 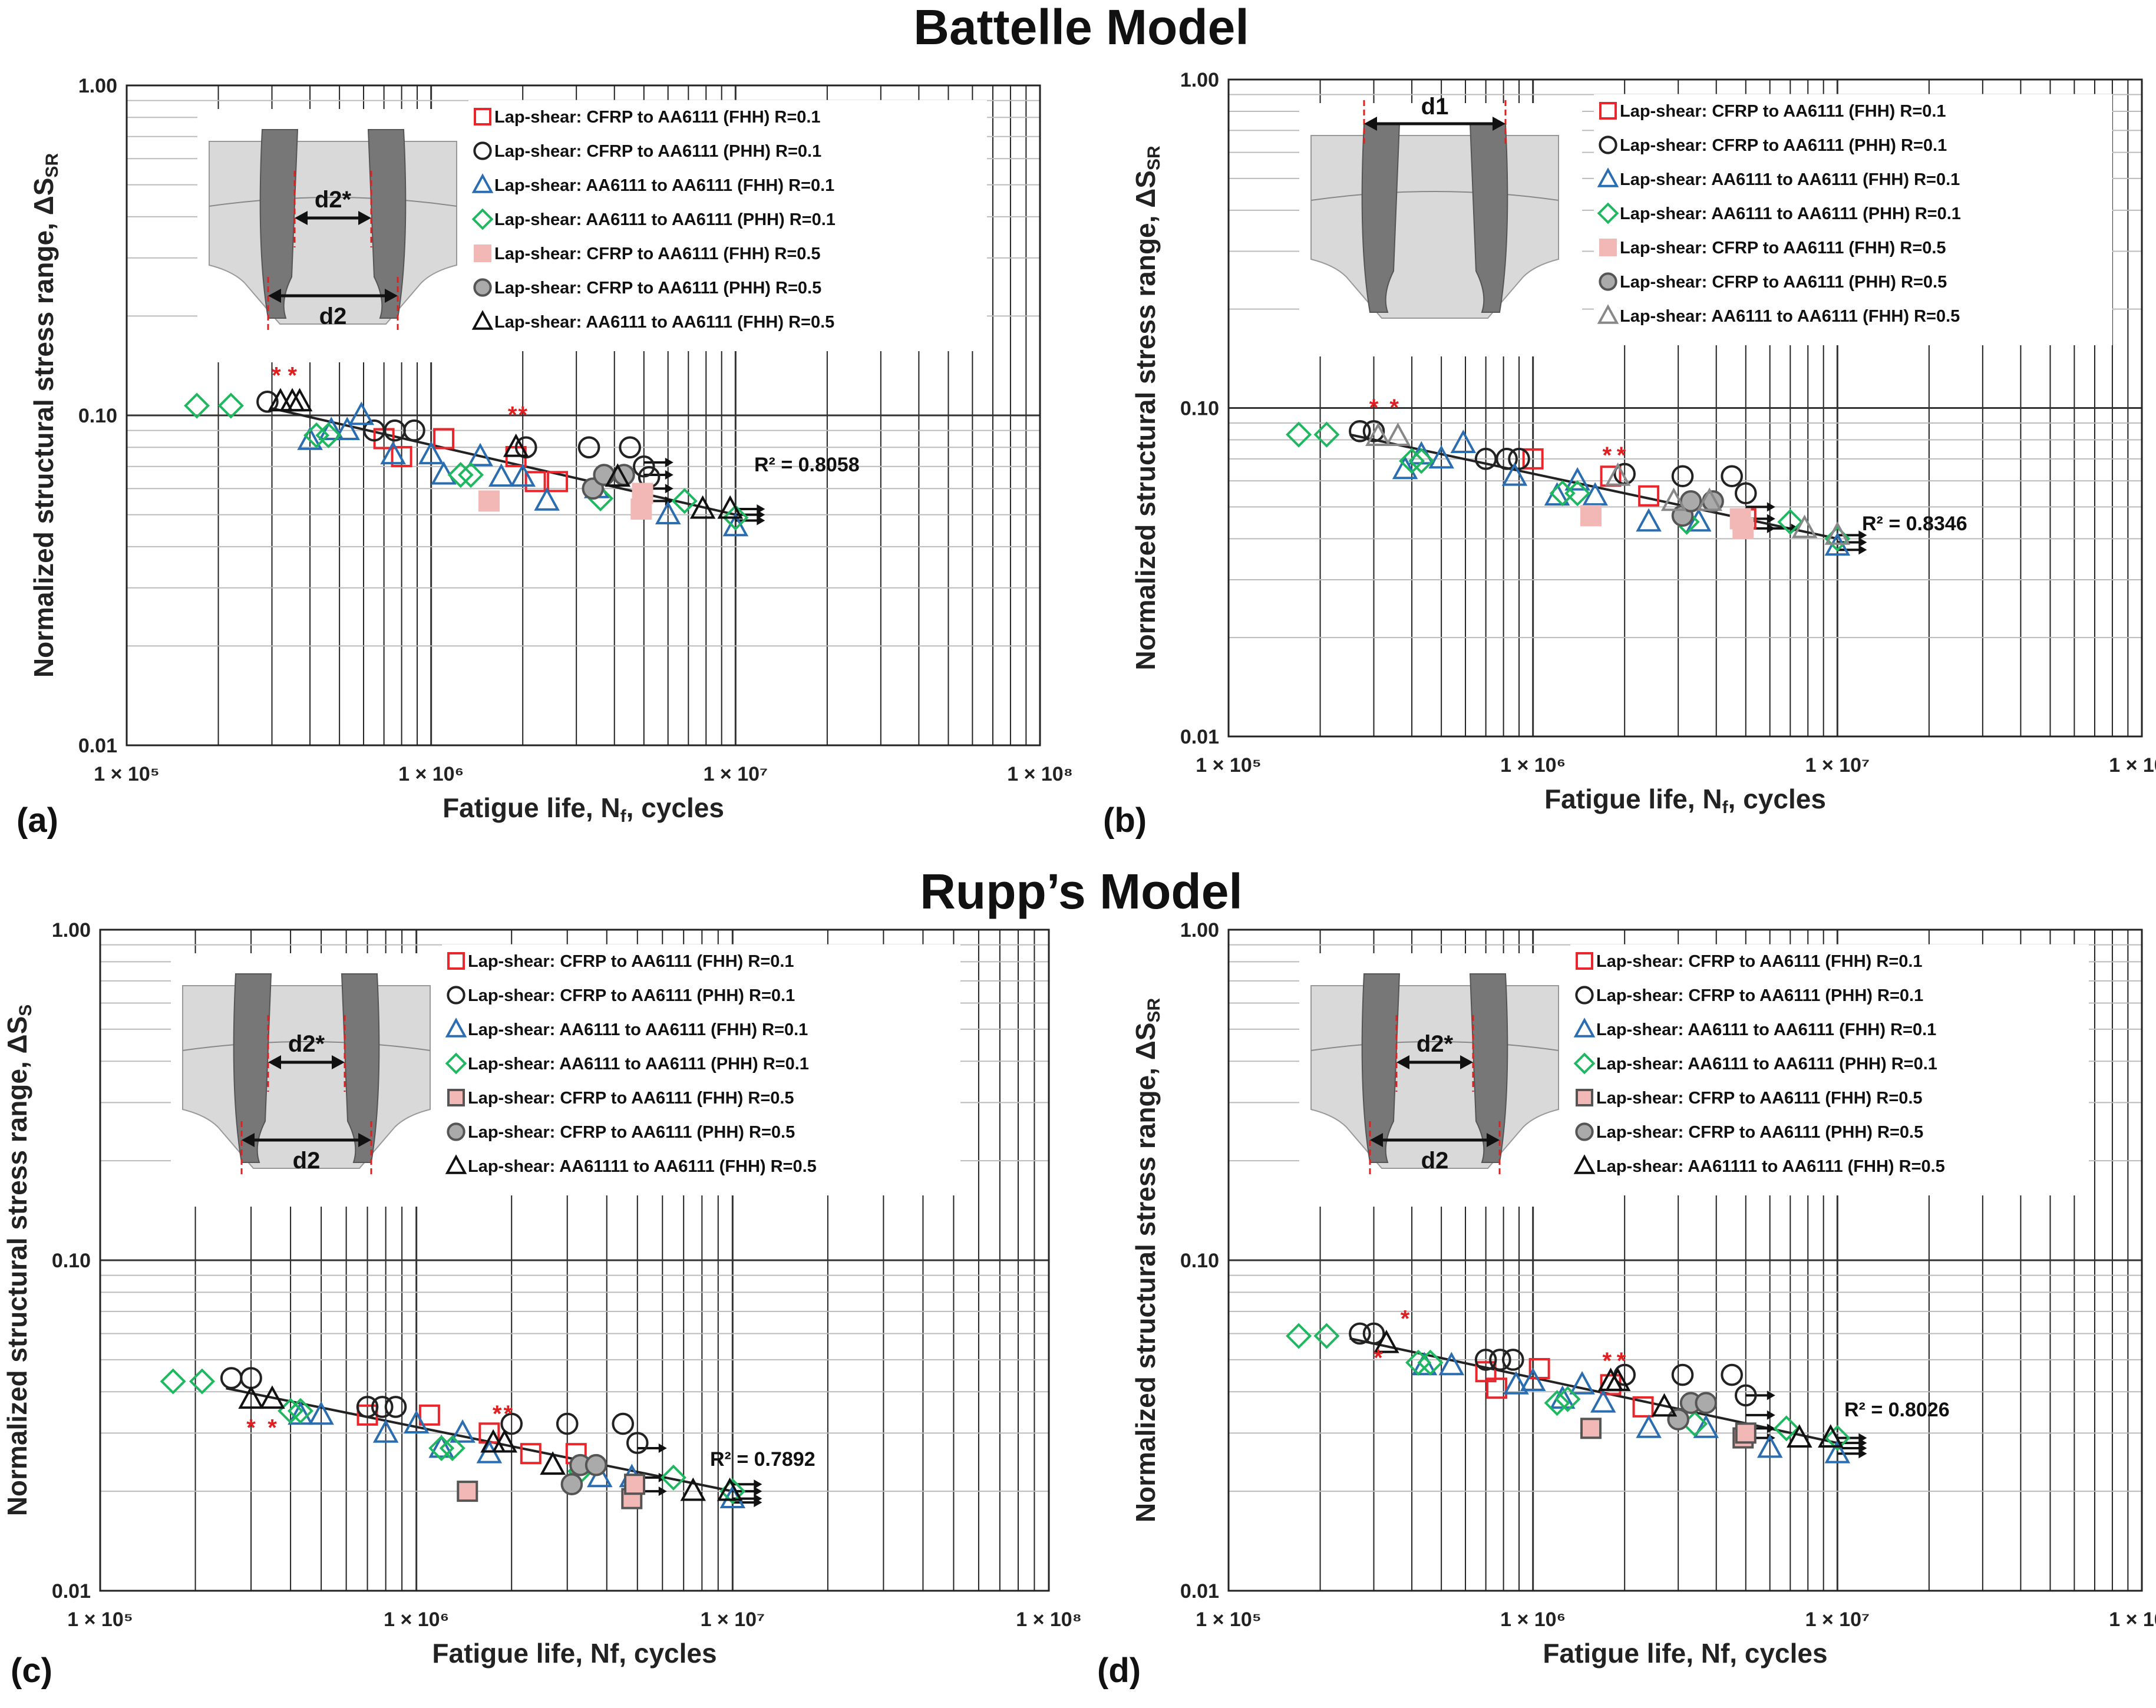 I want to click on section-title-battelle: Battelle Model, so click(x=1081, y=27).